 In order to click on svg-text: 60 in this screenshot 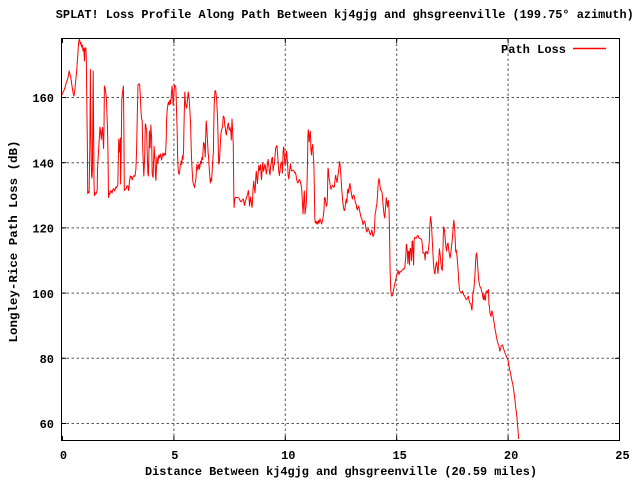, I will do `click(47, 425)`.